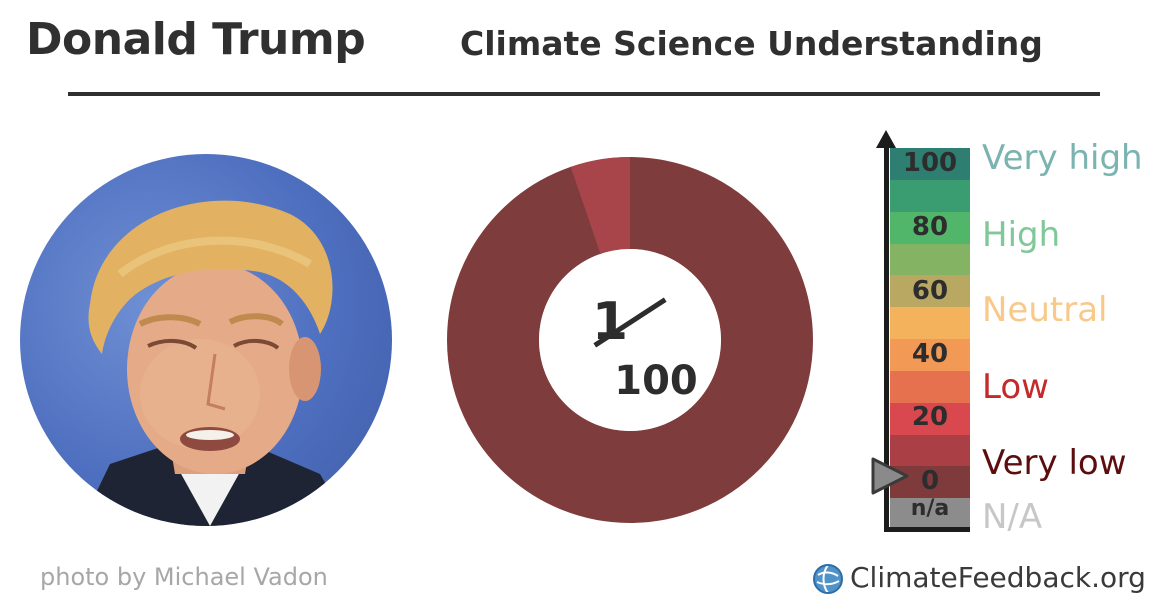  What do you see at coordinates (656, 381) in the screenshot?
I see `score-max: 100` at bounding box center [656, 381].